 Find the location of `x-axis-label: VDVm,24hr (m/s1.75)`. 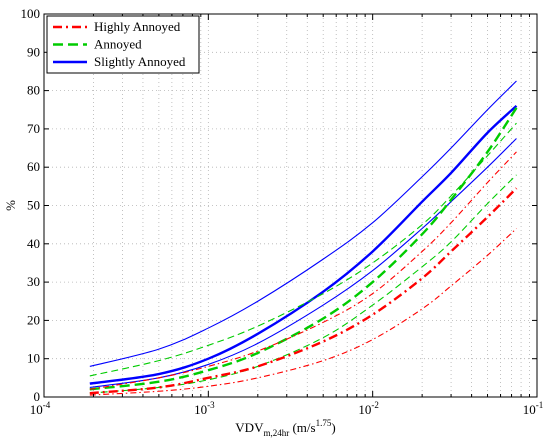

x-axis-label: VDVm,24hr (m/s1.75) is located at coordinates (285, 428).